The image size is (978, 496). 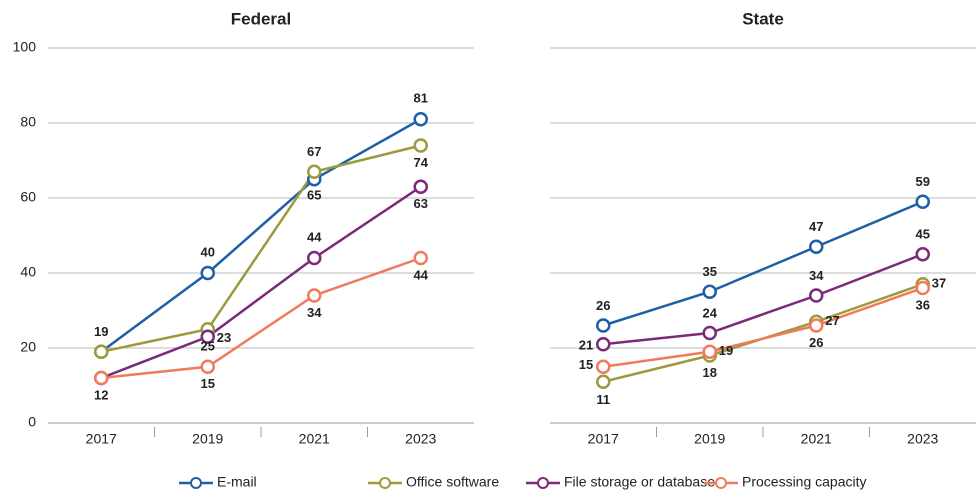 I want to click on data-label: 37, so click(x=939, y=283).